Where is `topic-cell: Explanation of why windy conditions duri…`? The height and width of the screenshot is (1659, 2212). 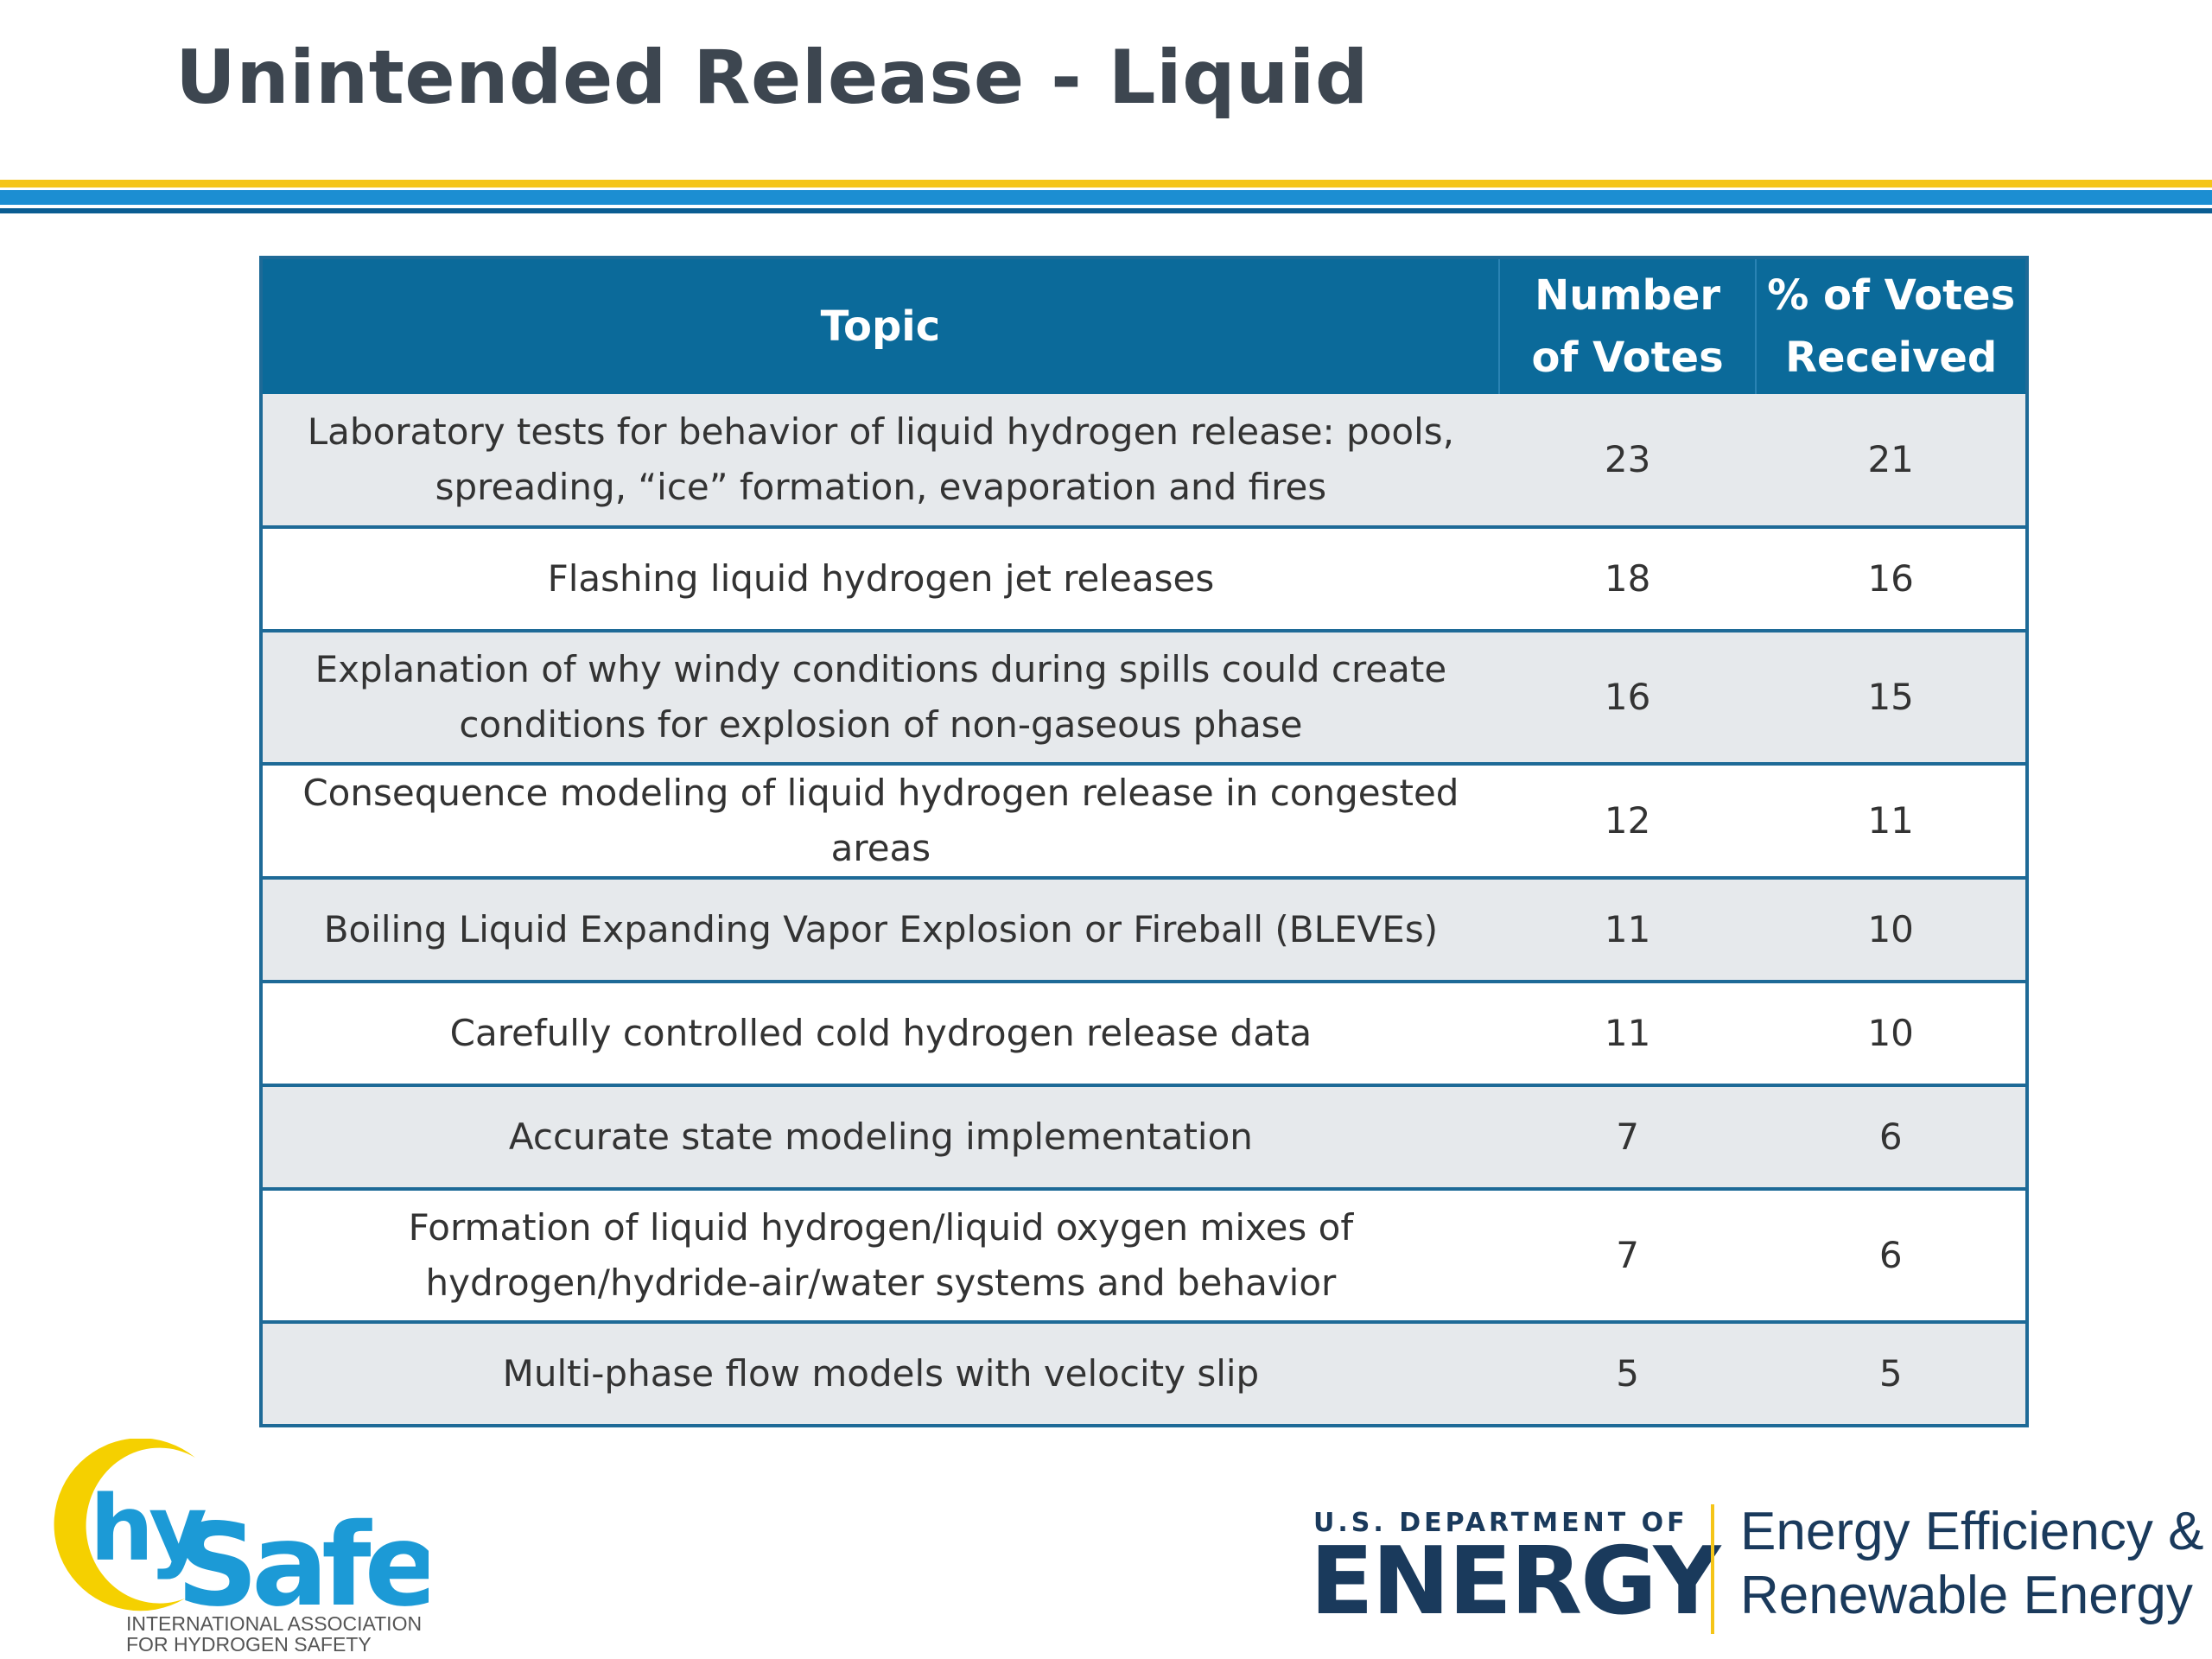
topic-cell: Explanation of why windy conditions duri… is located at coordinates (880, 696).